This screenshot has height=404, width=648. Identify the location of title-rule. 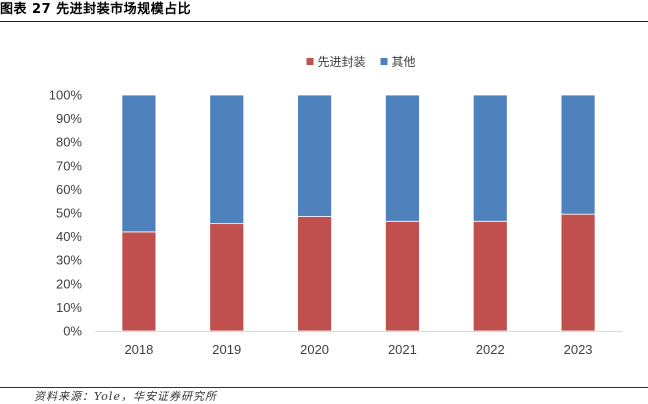
(324, 21).